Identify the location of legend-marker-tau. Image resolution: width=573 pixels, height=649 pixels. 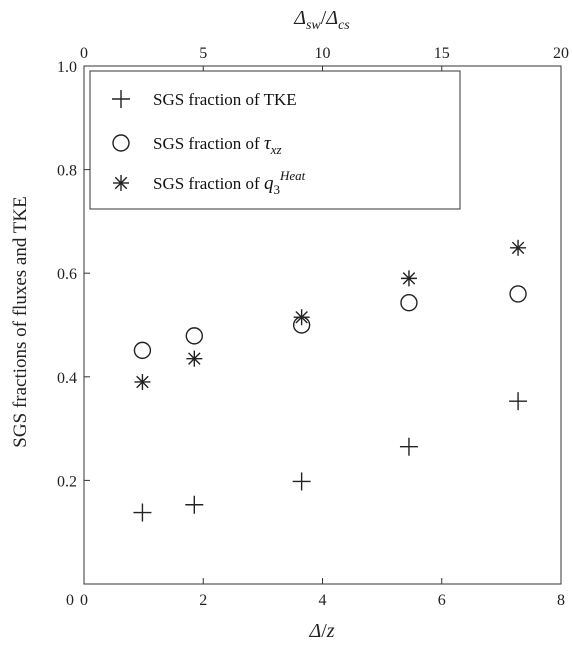
(121, 143).